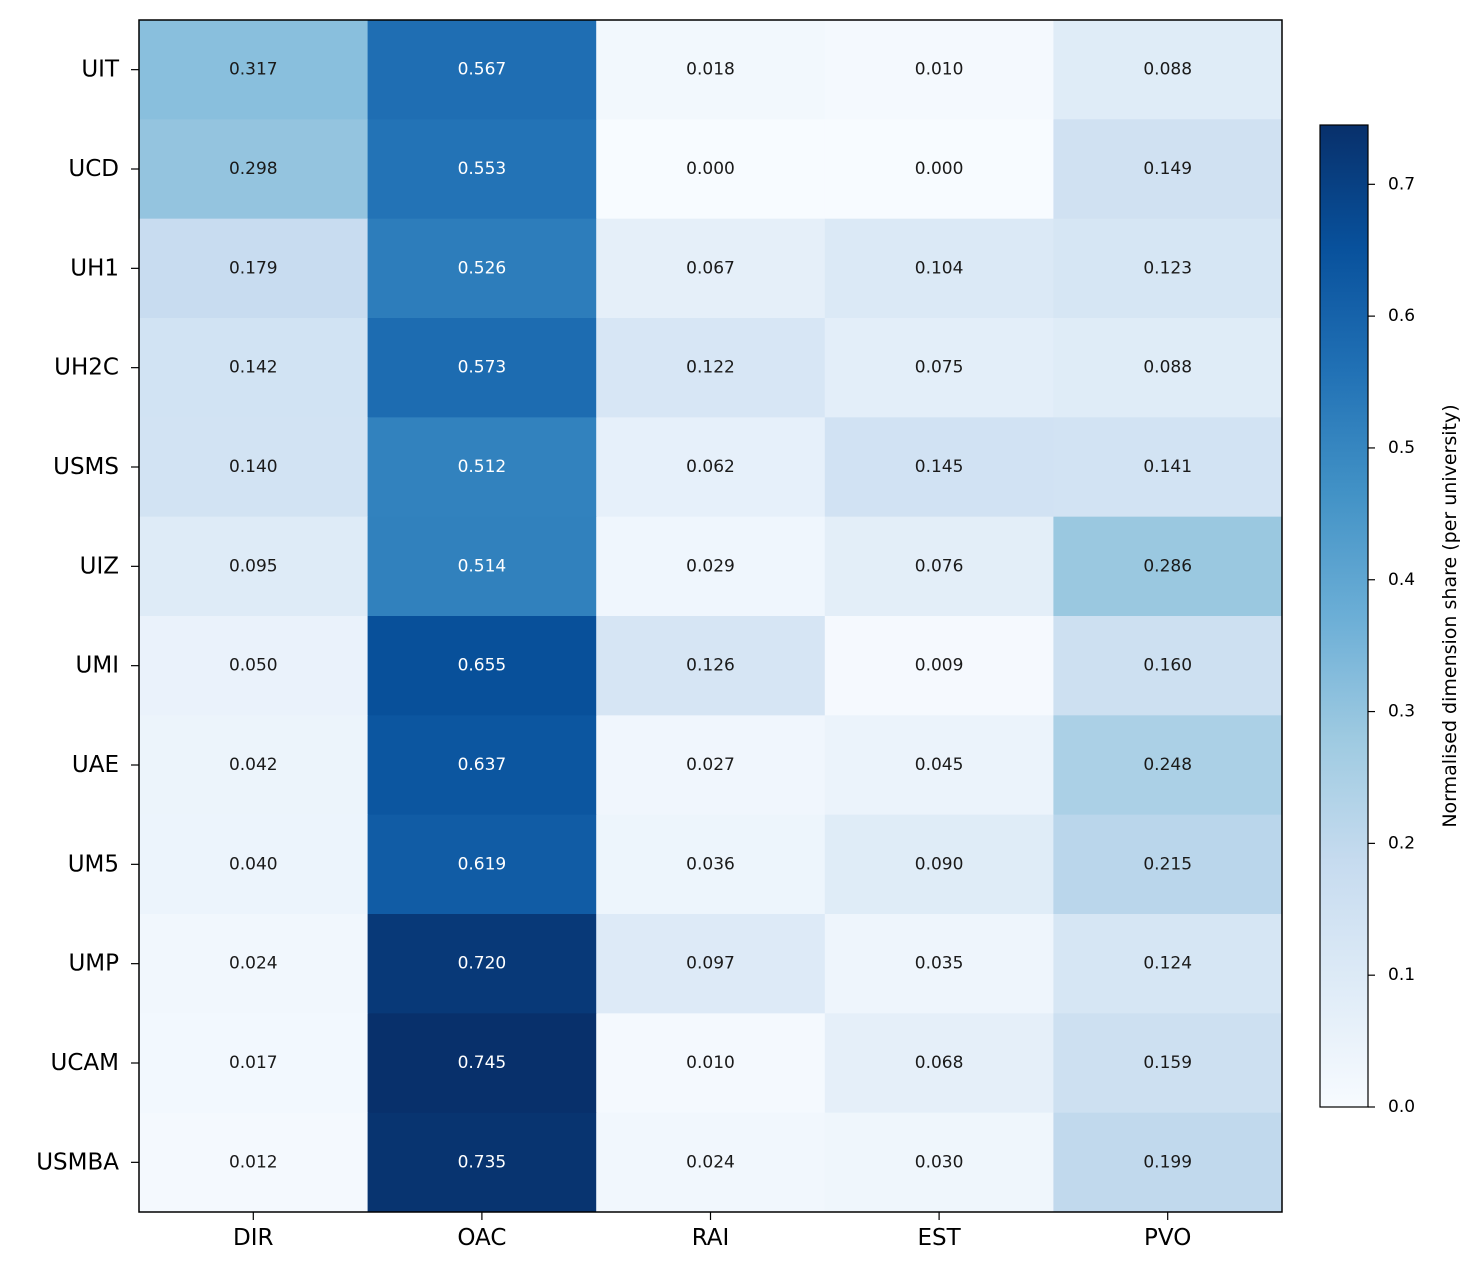 The width and height of the screenshot is (1477, 1280). I want to click on y-tick-label: UCAM, so click(85, 1063).